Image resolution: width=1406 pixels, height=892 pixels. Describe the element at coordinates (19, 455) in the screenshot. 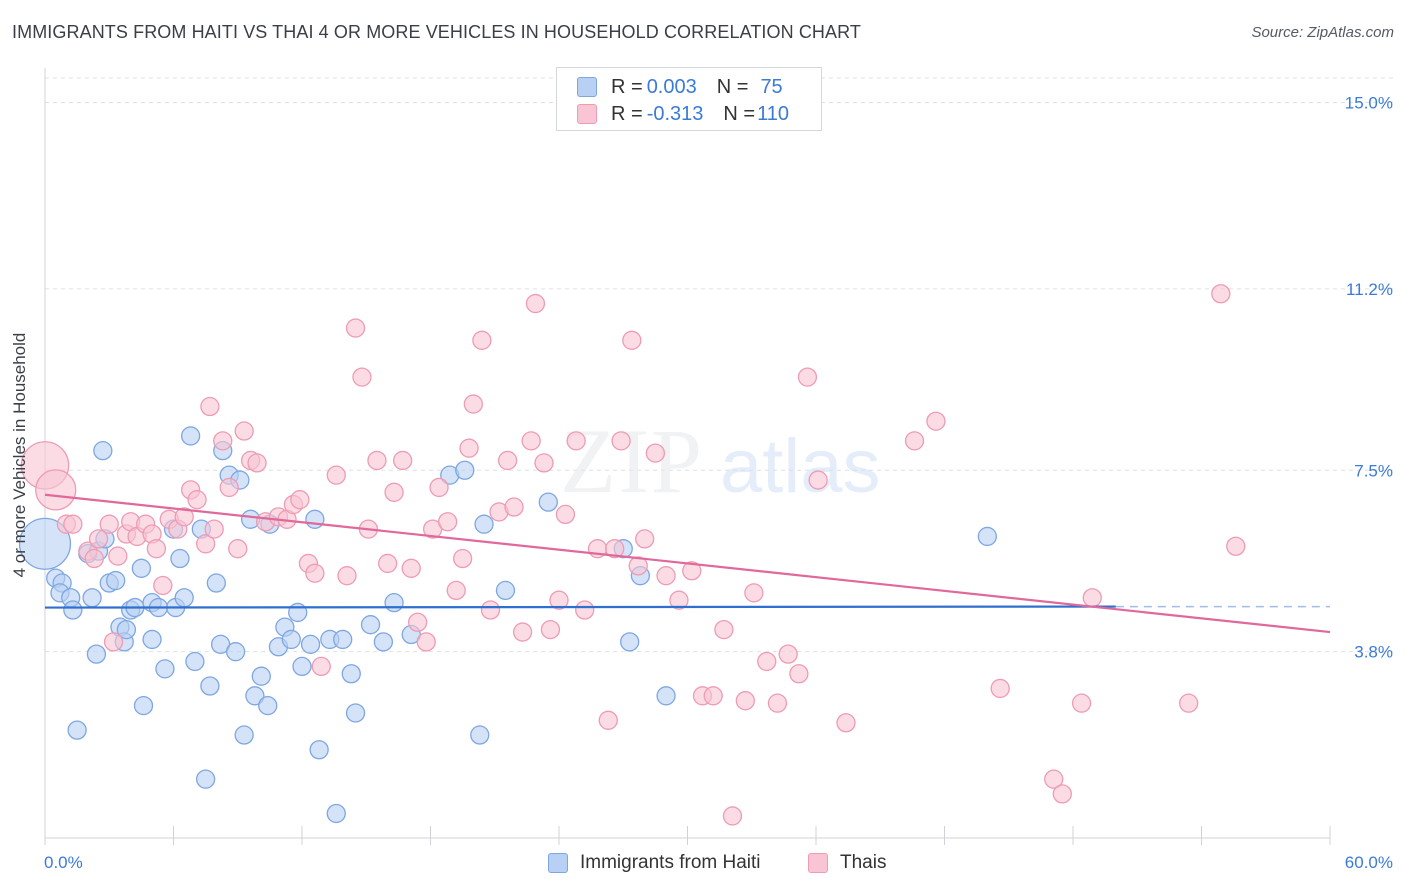

I see `y-axis-label: 4 or more Vehicles in Household` at that location.